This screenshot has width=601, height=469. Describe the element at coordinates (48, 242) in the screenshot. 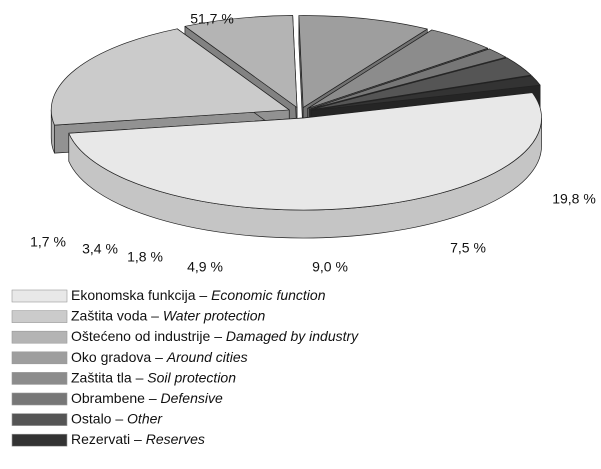

I see `data-label: 1,7 %` at that location.